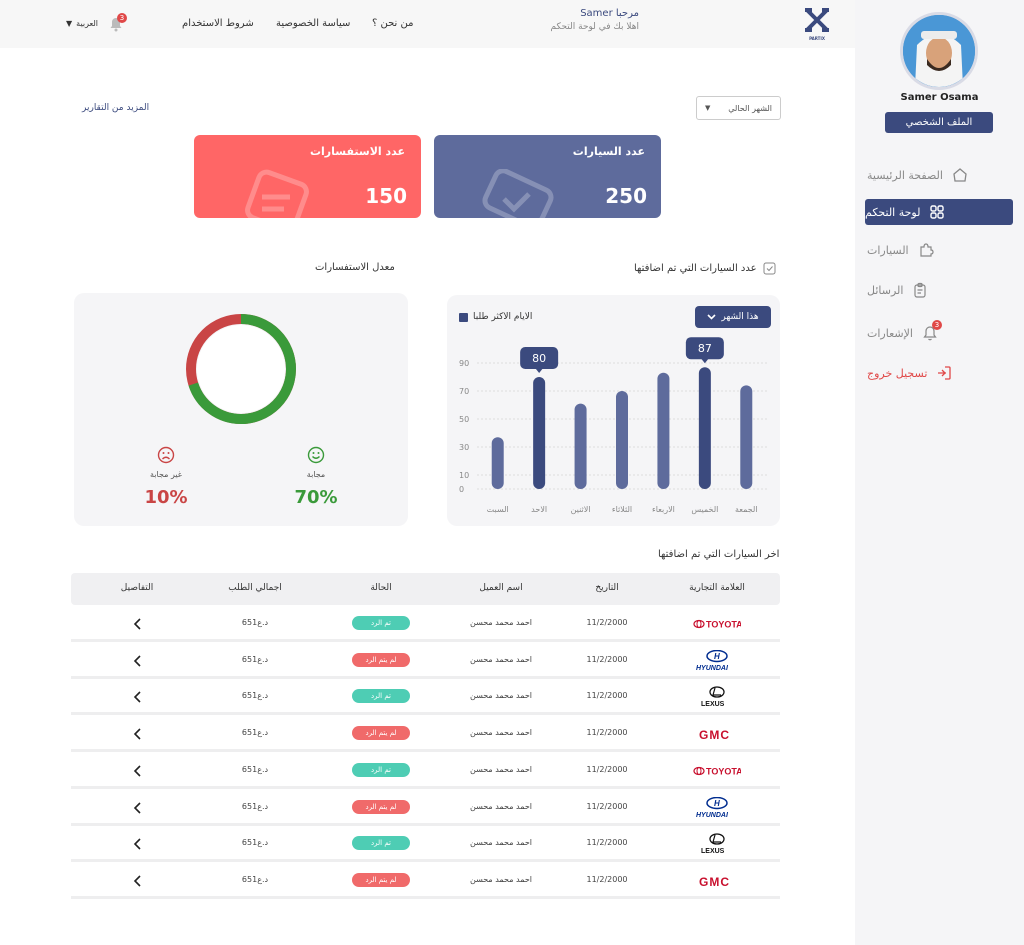 This screenshot has height=945, width=1024. I want to click on smile-icon, so click(316, 455).